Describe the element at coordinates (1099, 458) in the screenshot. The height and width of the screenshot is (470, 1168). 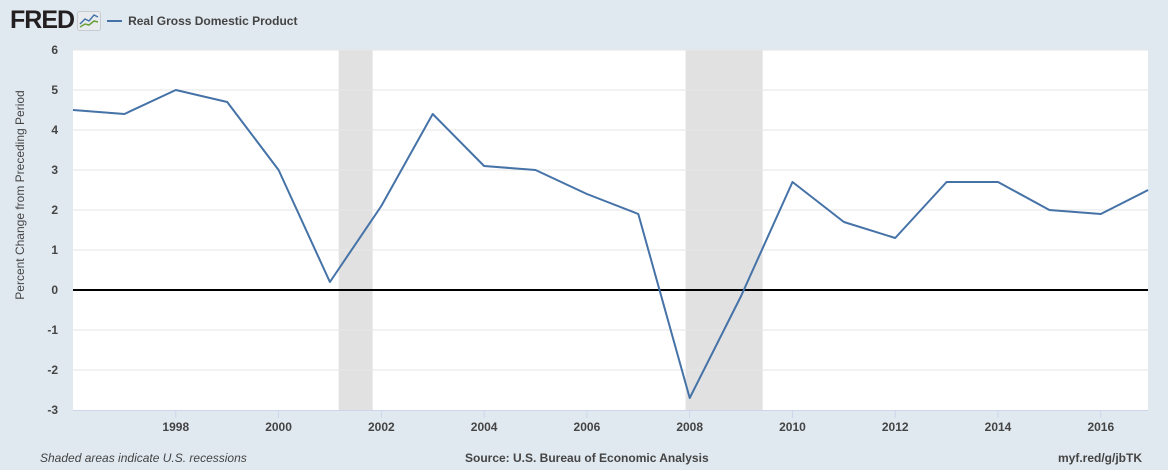
I see `short-link: myf.red/g/jbTK` at that location.